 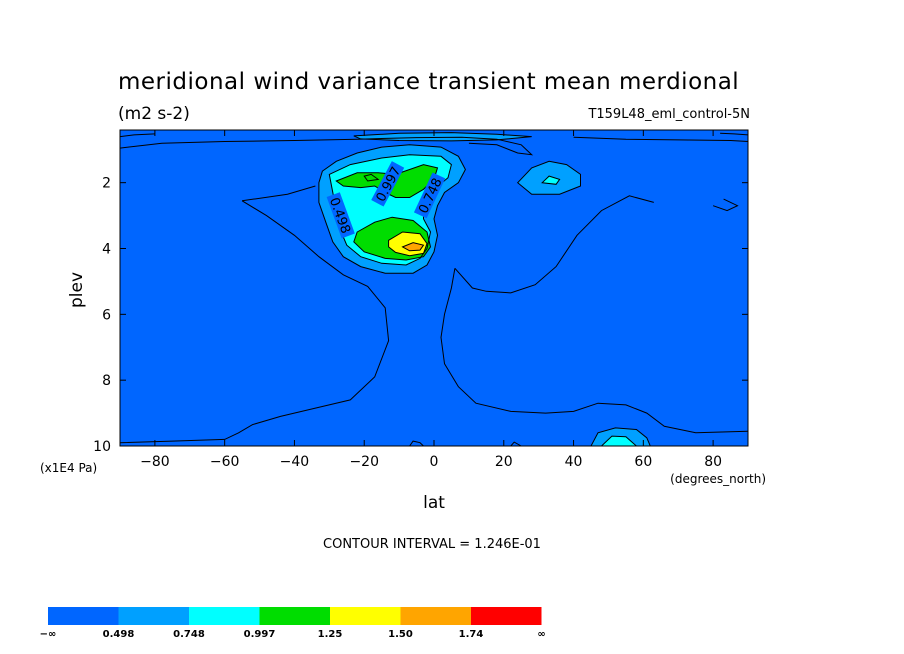 I want to click on colorbar-label: 0.997, so click(x=260, y=634).